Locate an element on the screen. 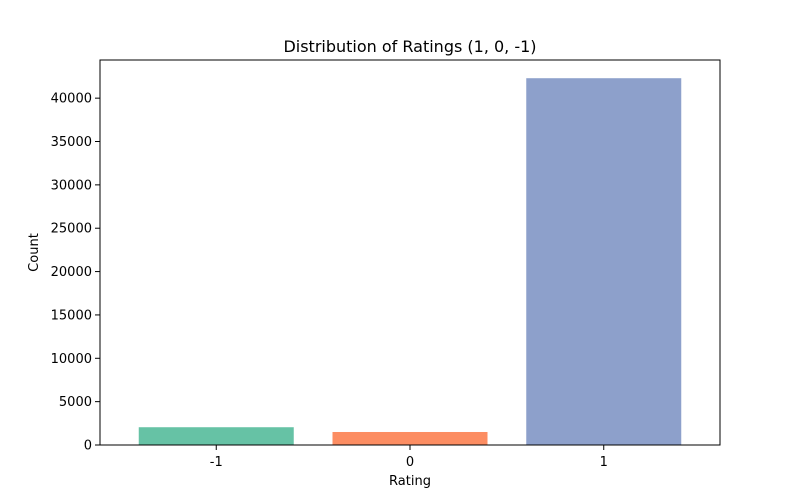 The height and width of the screenshot is (504, 800). x-axis: -1 0 1 is located at coordinates (409, 457).